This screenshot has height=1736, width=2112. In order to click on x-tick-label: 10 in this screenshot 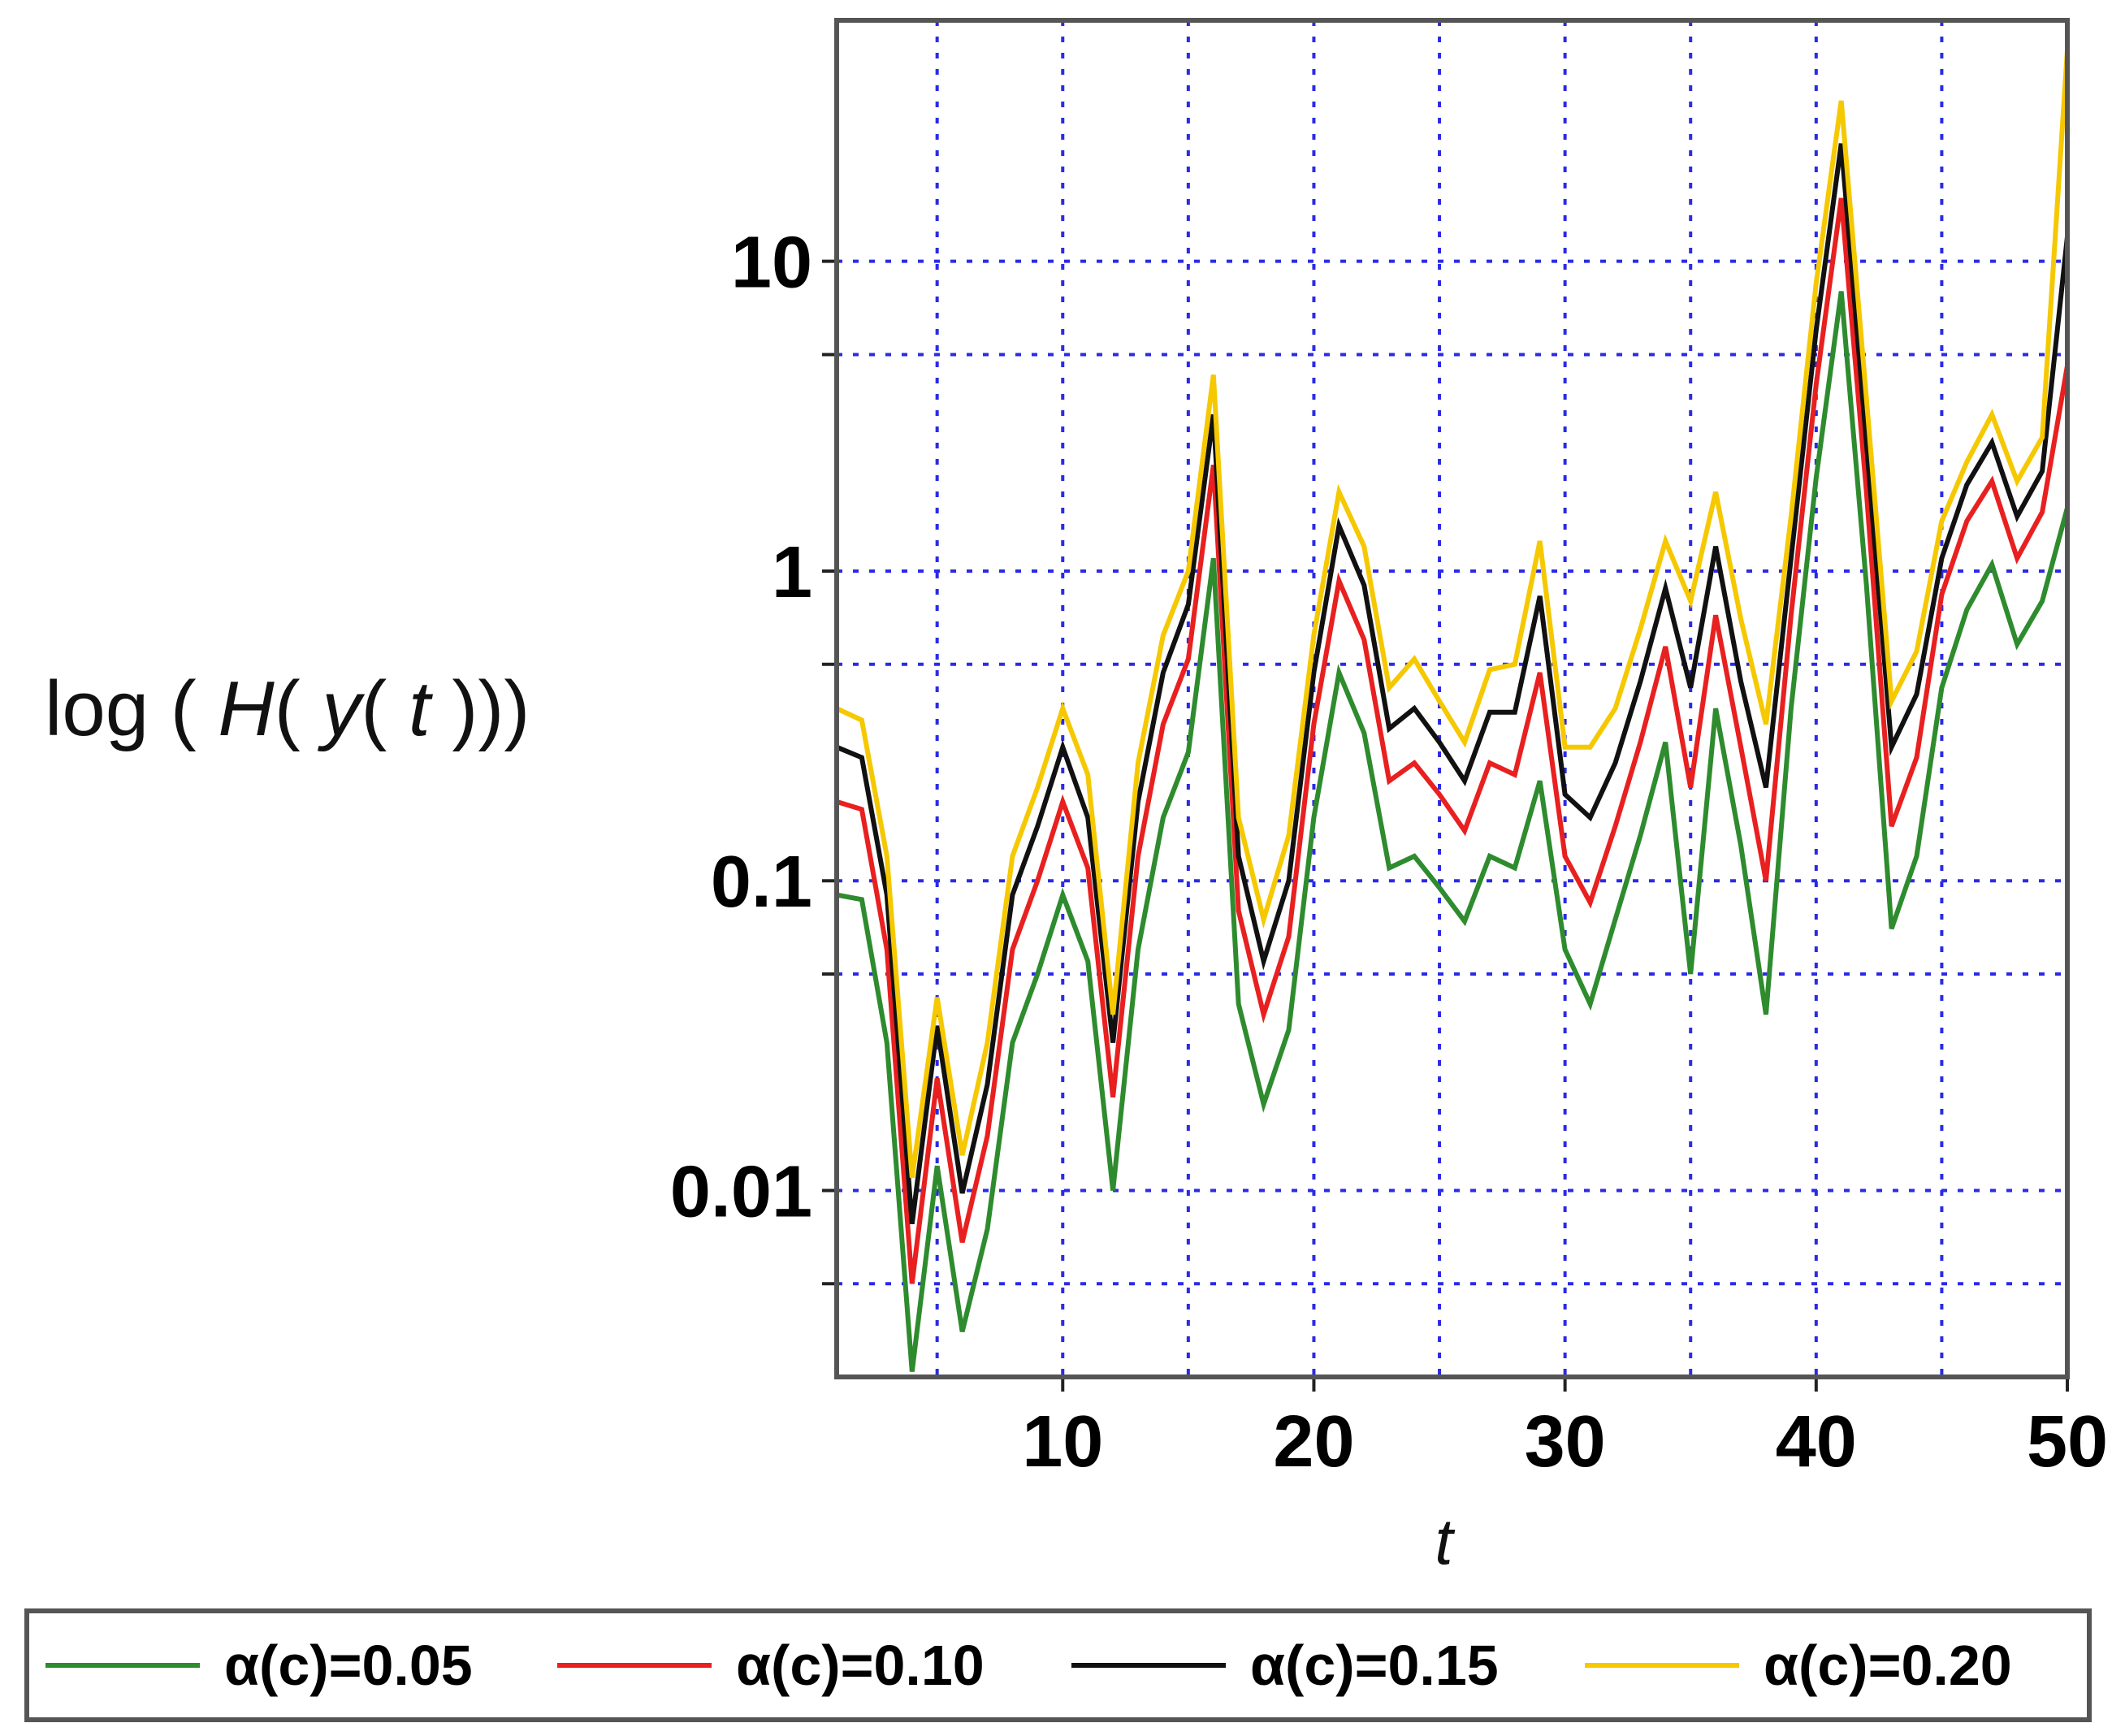, I will do `click(1062, 1442)`.